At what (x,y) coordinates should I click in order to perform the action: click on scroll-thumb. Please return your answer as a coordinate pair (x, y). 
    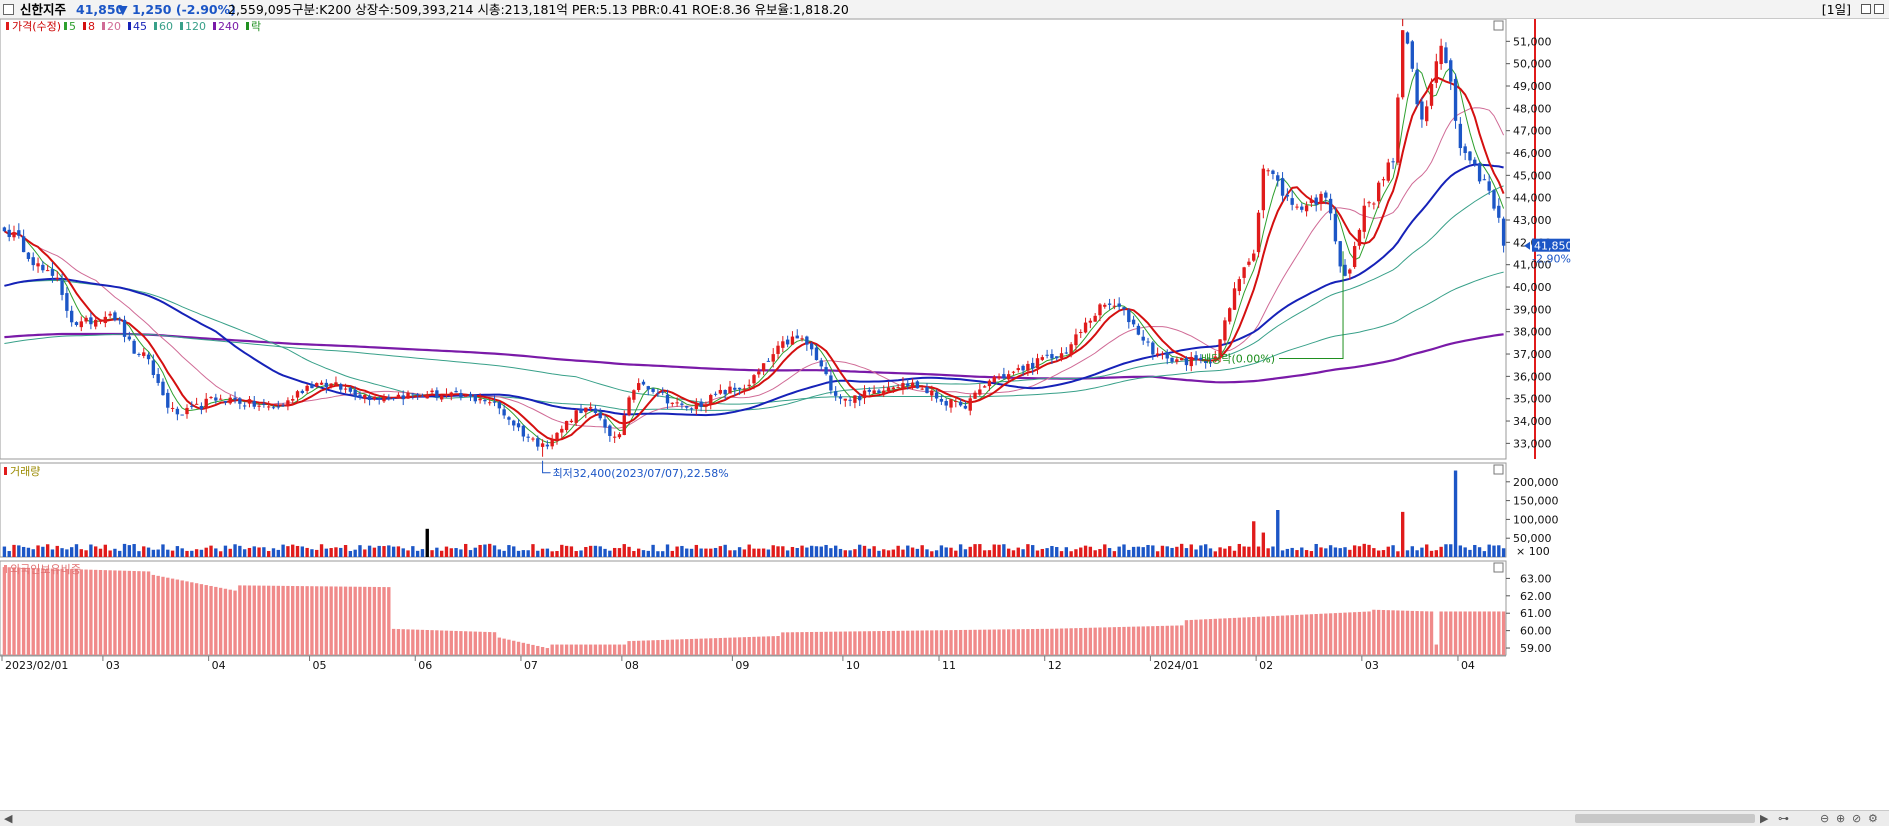
    Looking at the image, I should click on (1665, 818).